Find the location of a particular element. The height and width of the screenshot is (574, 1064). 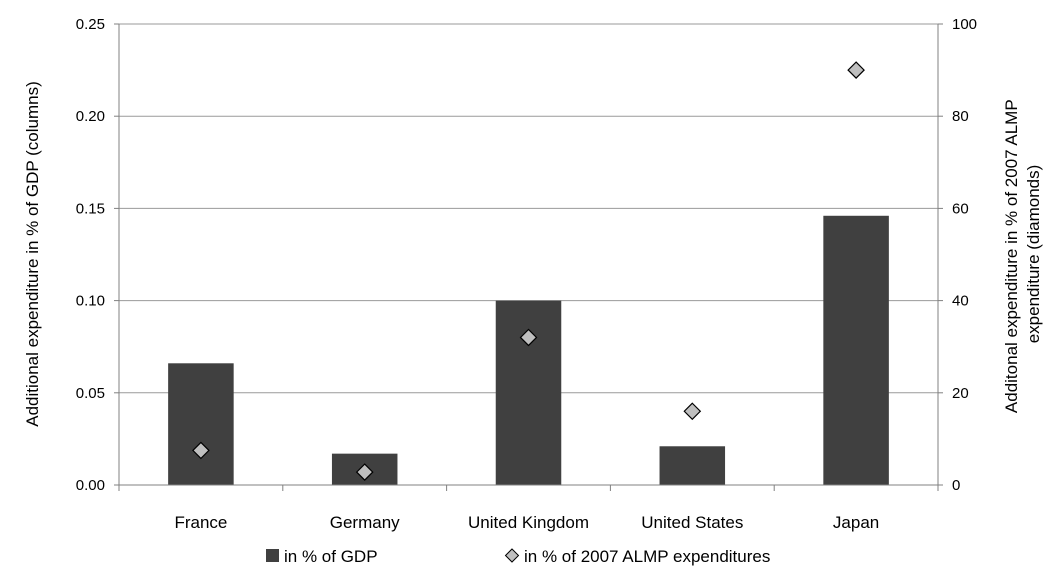

left-tick-label: 0.10 is located at coordinates (90, 301).